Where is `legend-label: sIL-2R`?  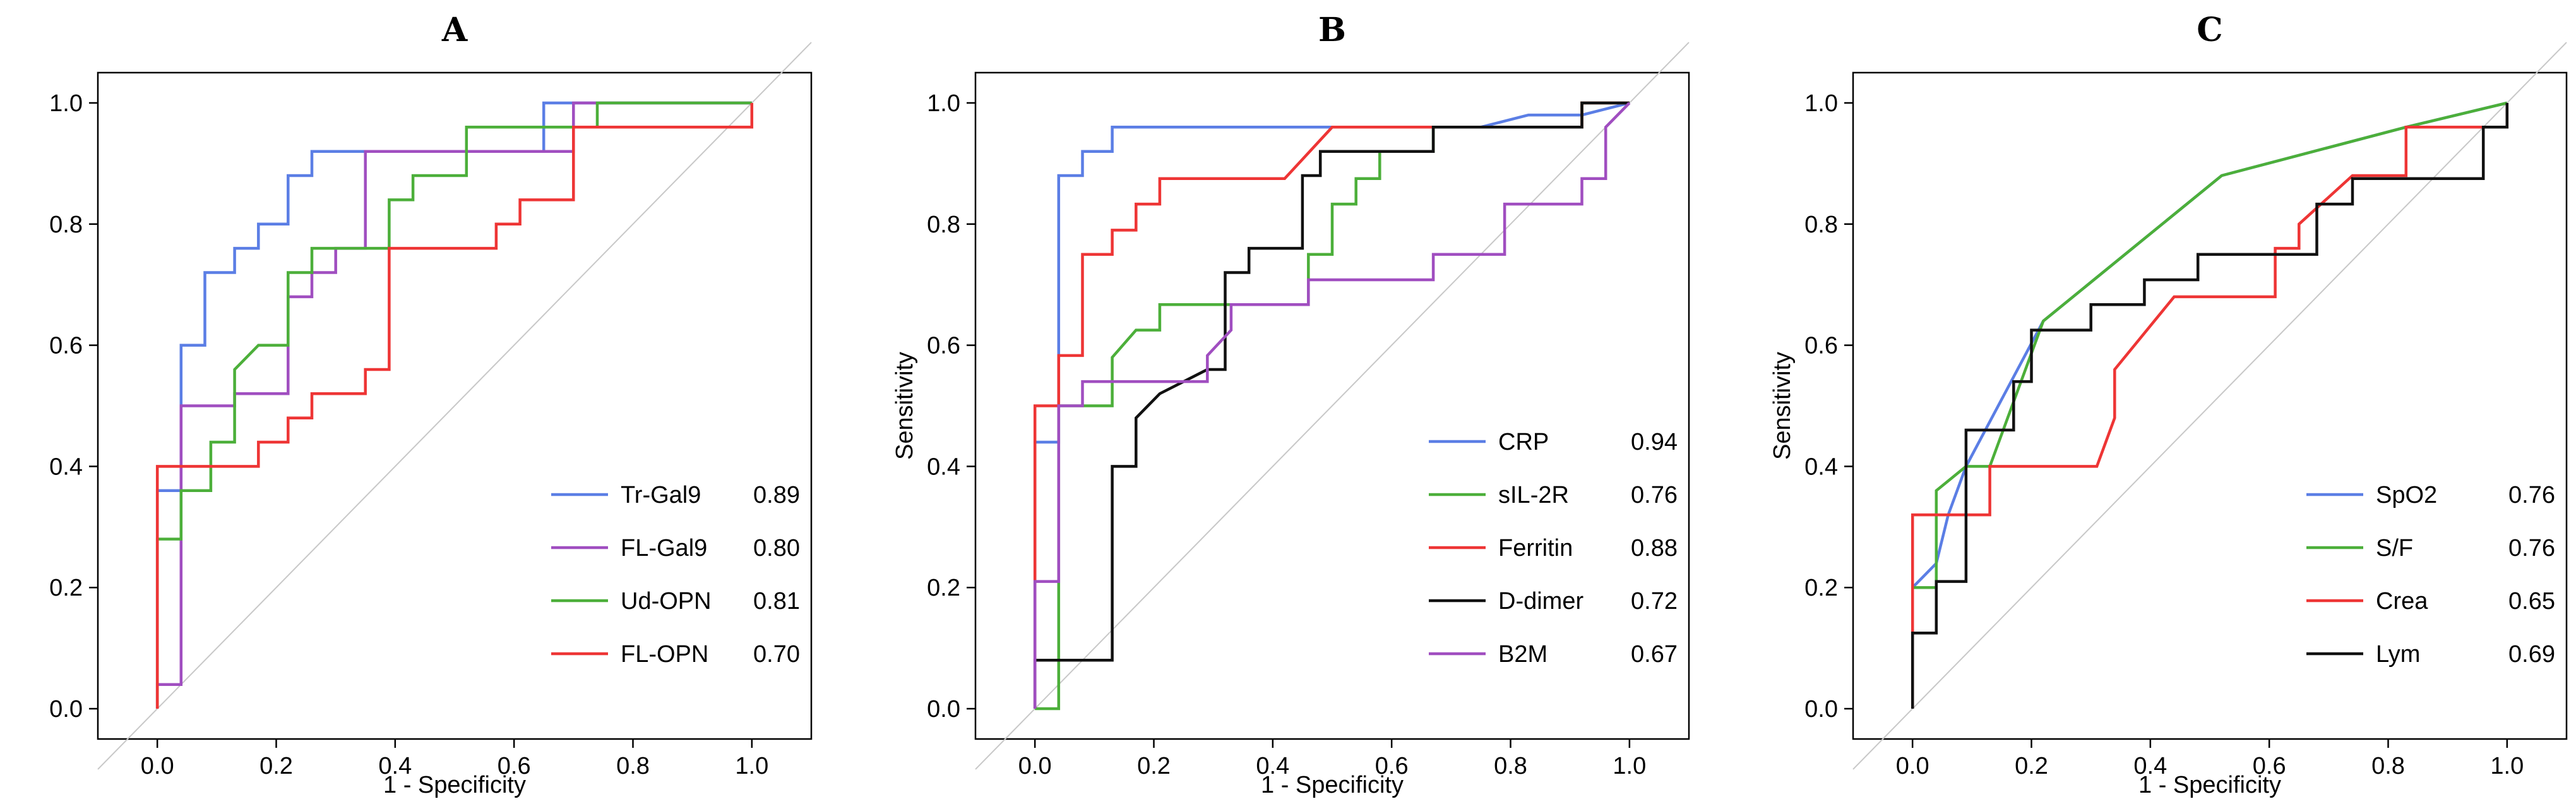
legend-label: sIL-2R is located at coordinates (1533, 495).